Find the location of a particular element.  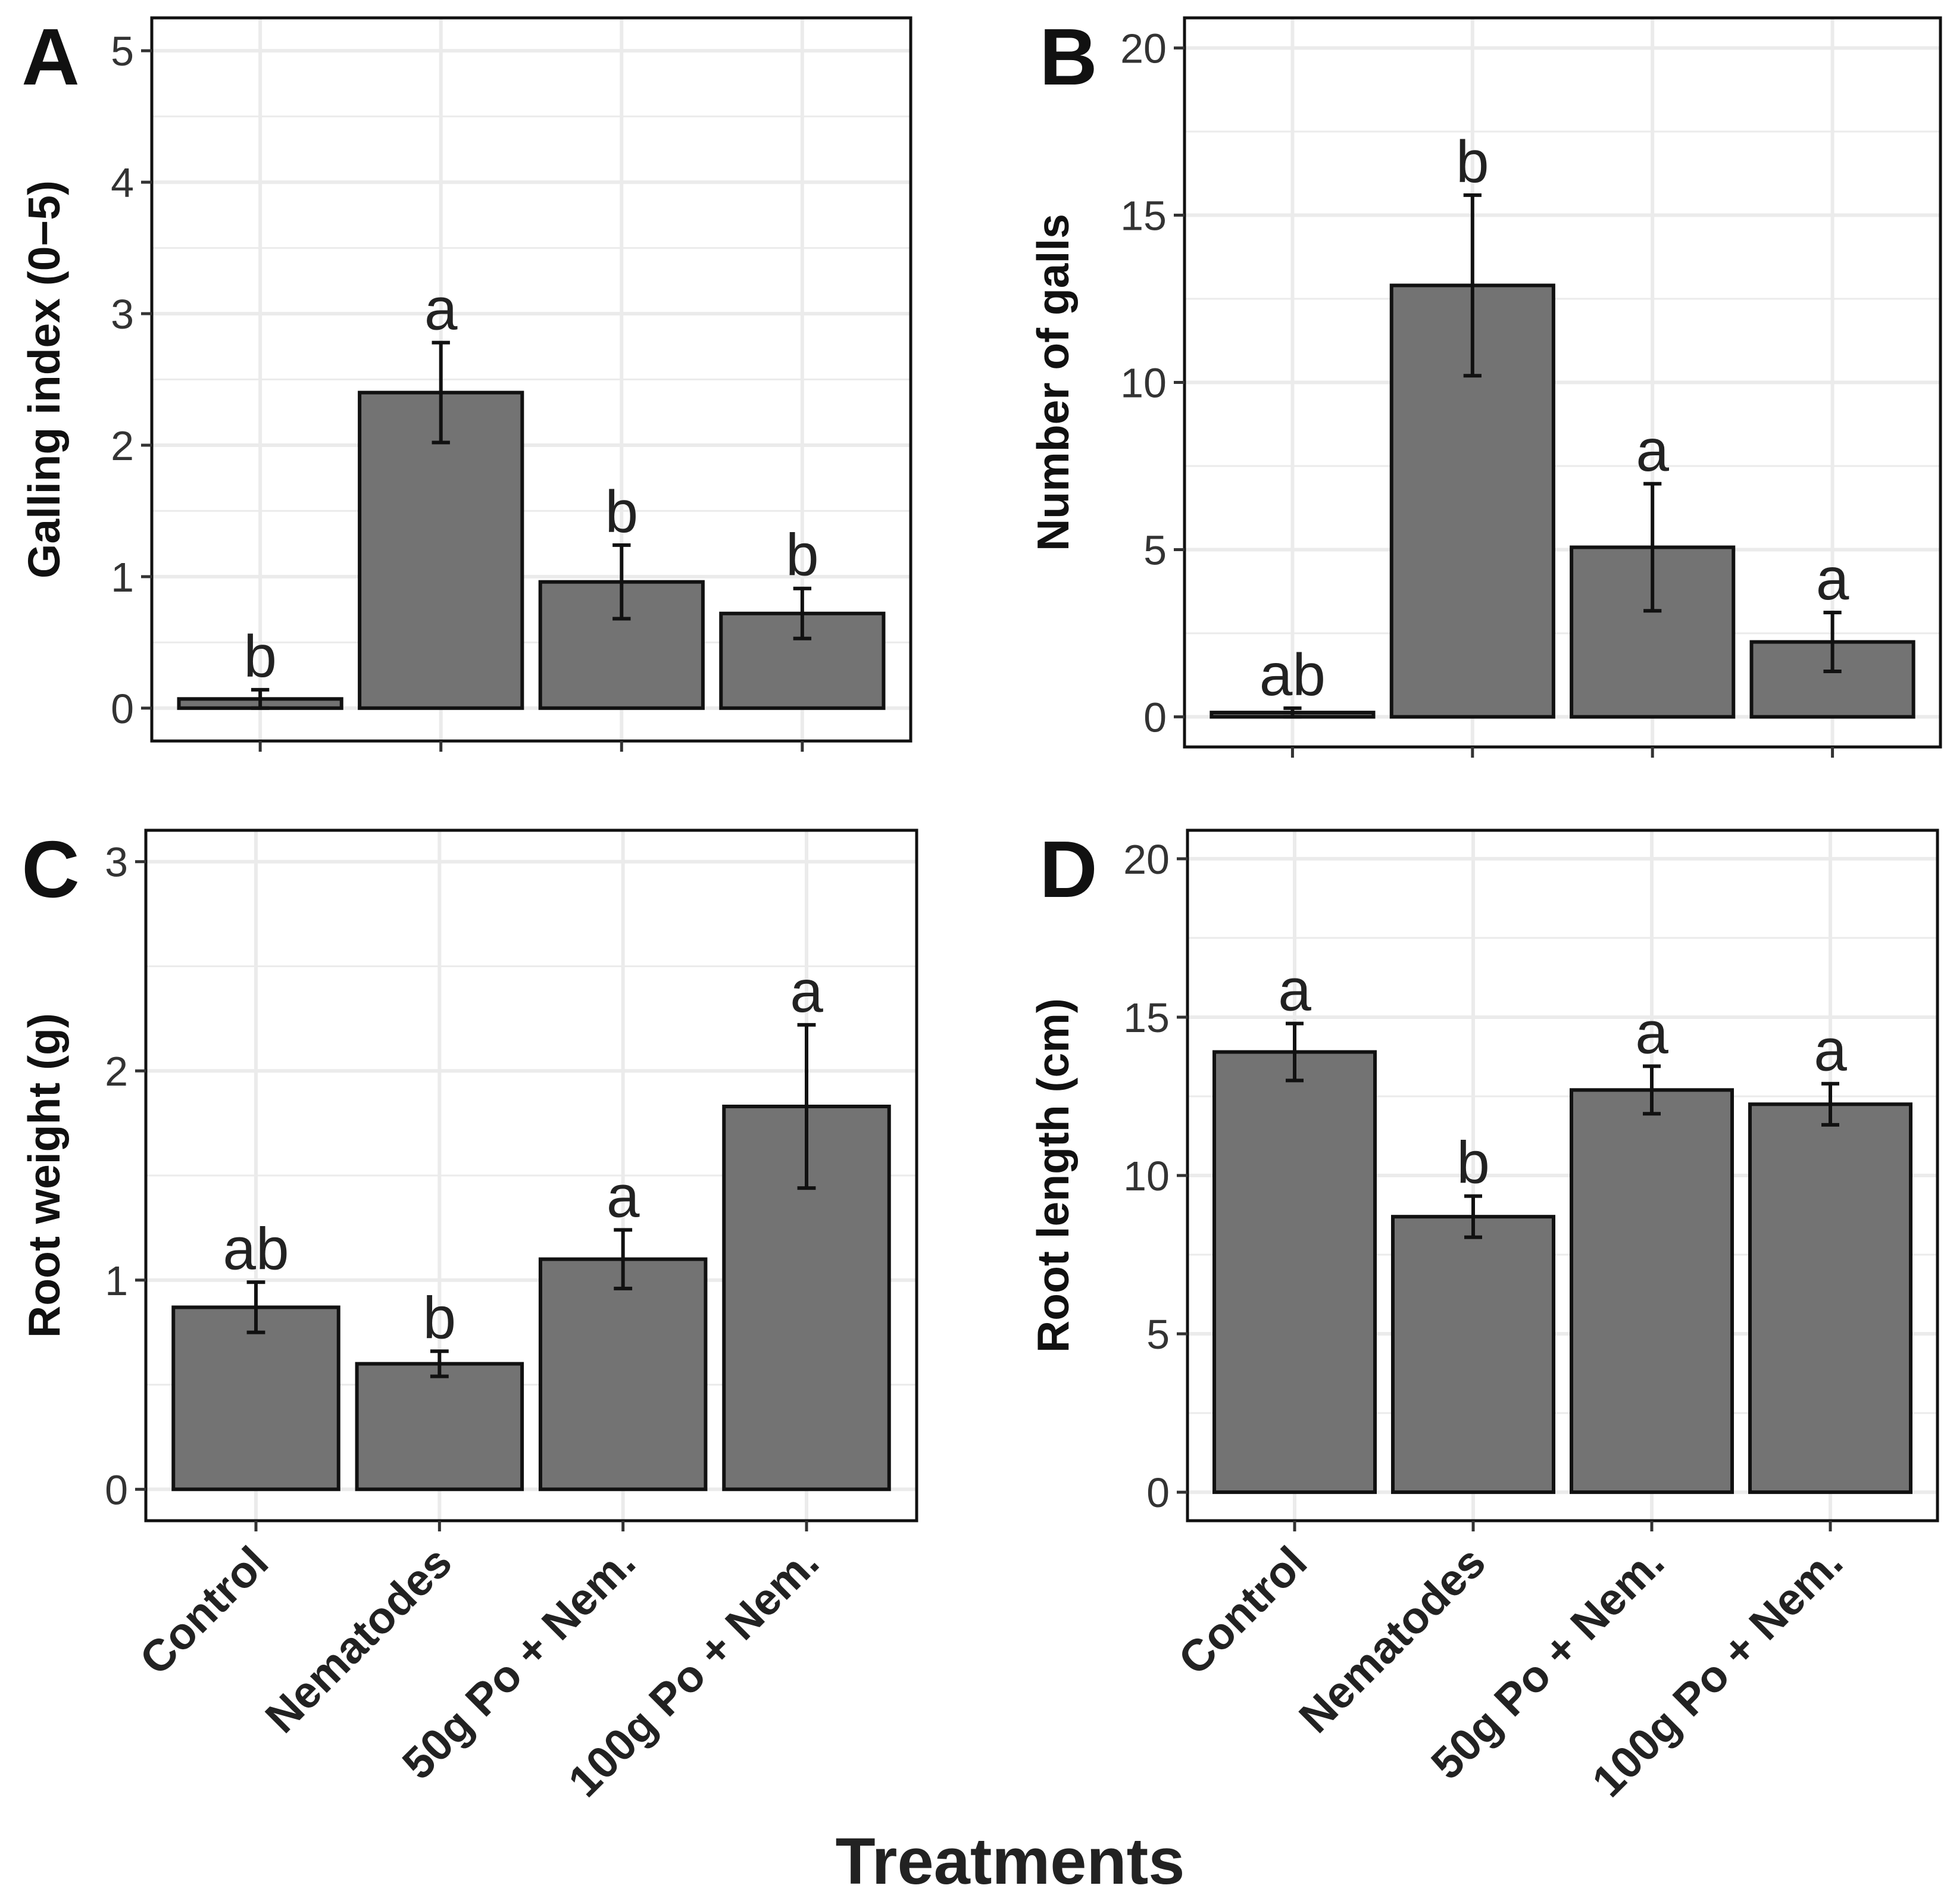

panel-label: D is located at coordinates (1069, 869).